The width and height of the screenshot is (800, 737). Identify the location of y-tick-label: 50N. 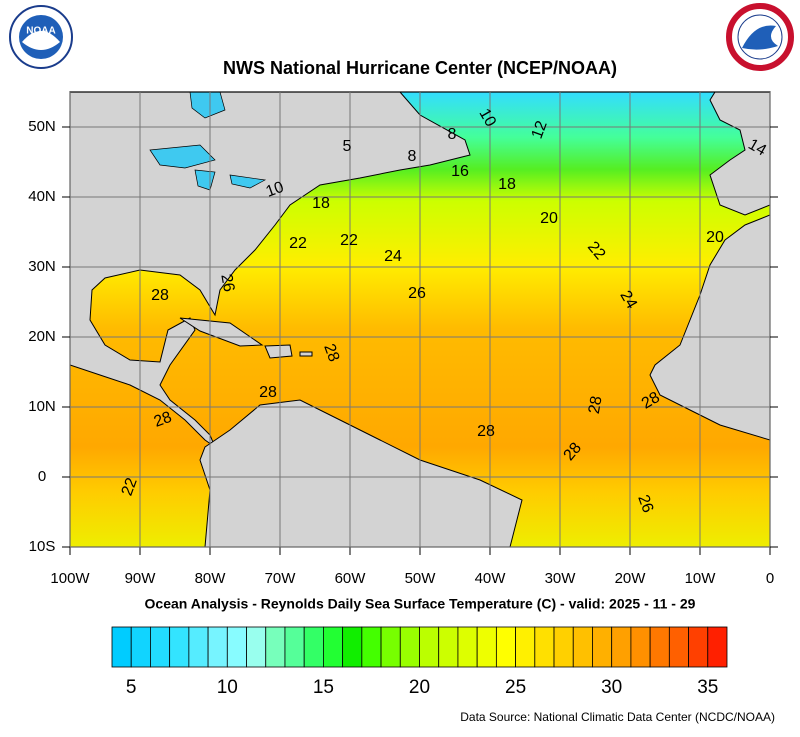
(42, 126).